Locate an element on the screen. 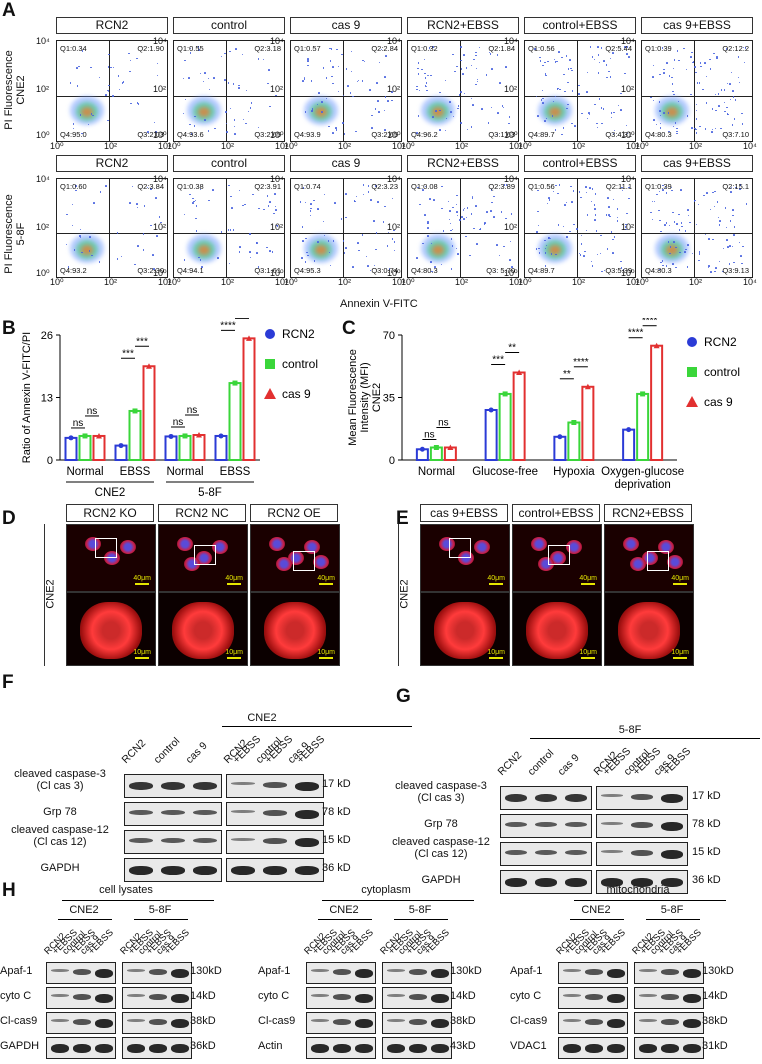 This screenshot has height=1064, width=762. quadrant-q2: Q2:12.2 is located at coordinates (735, 48).